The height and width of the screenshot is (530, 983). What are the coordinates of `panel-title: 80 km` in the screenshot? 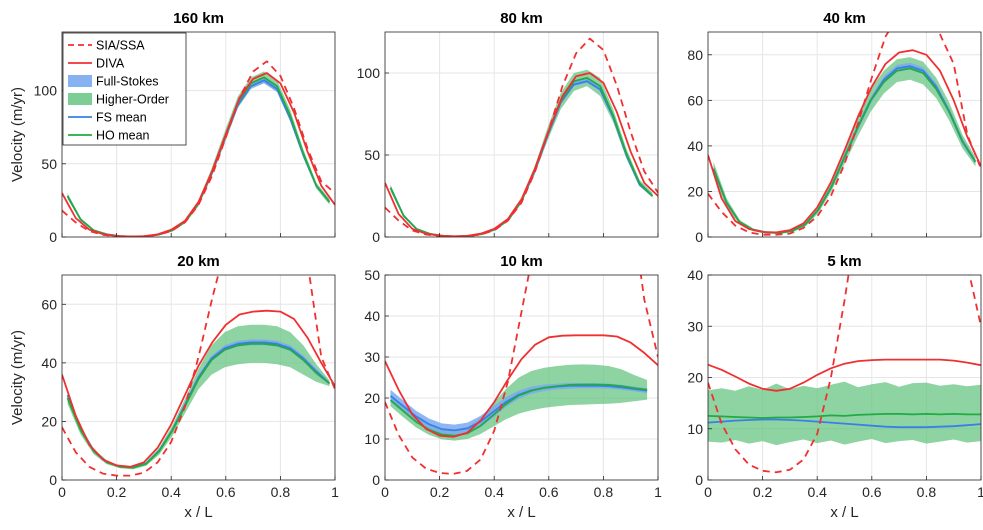 It's located at (521, 18).